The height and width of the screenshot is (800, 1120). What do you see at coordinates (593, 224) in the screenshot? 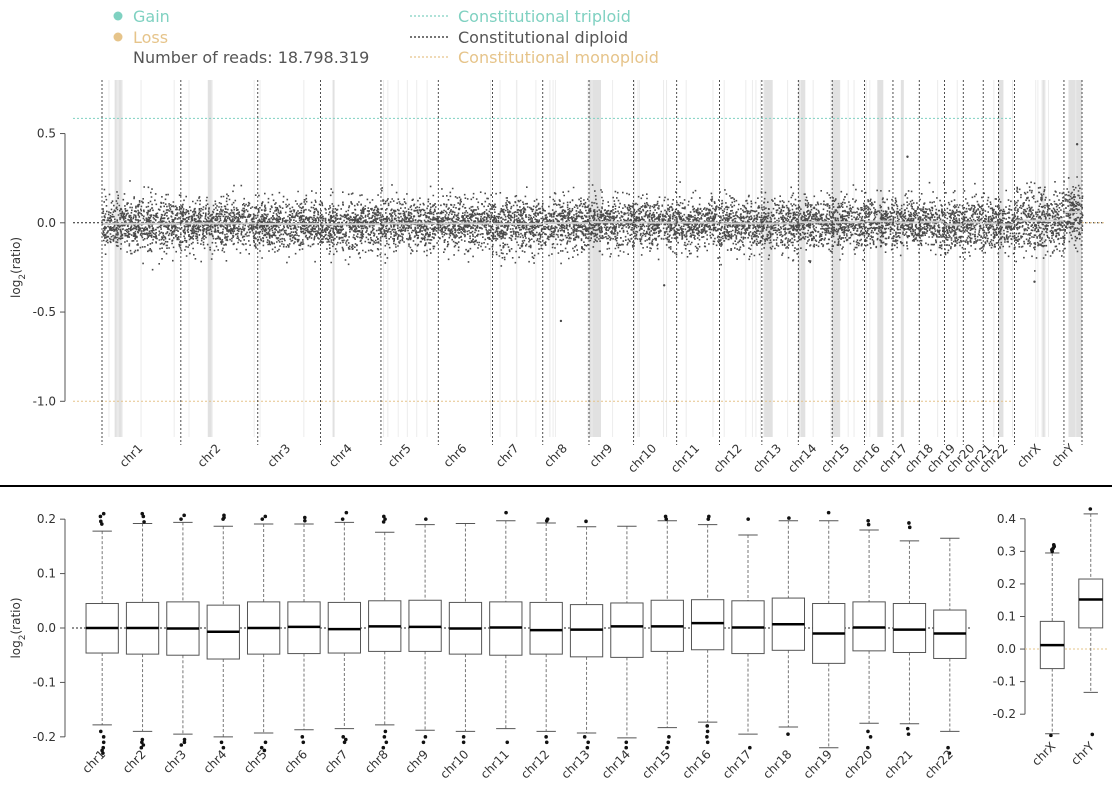
I see `scatter-points` at bounding box center [593, 224].